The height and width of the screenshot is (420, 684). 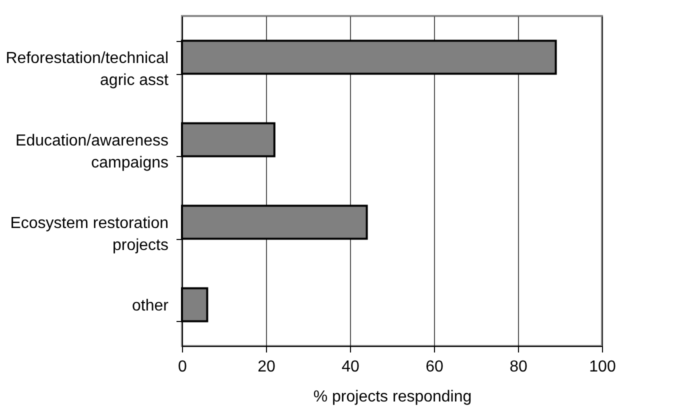 I want to click on y-tick-label: Reforestation/technical agric asst, so click(x=88, y=69).